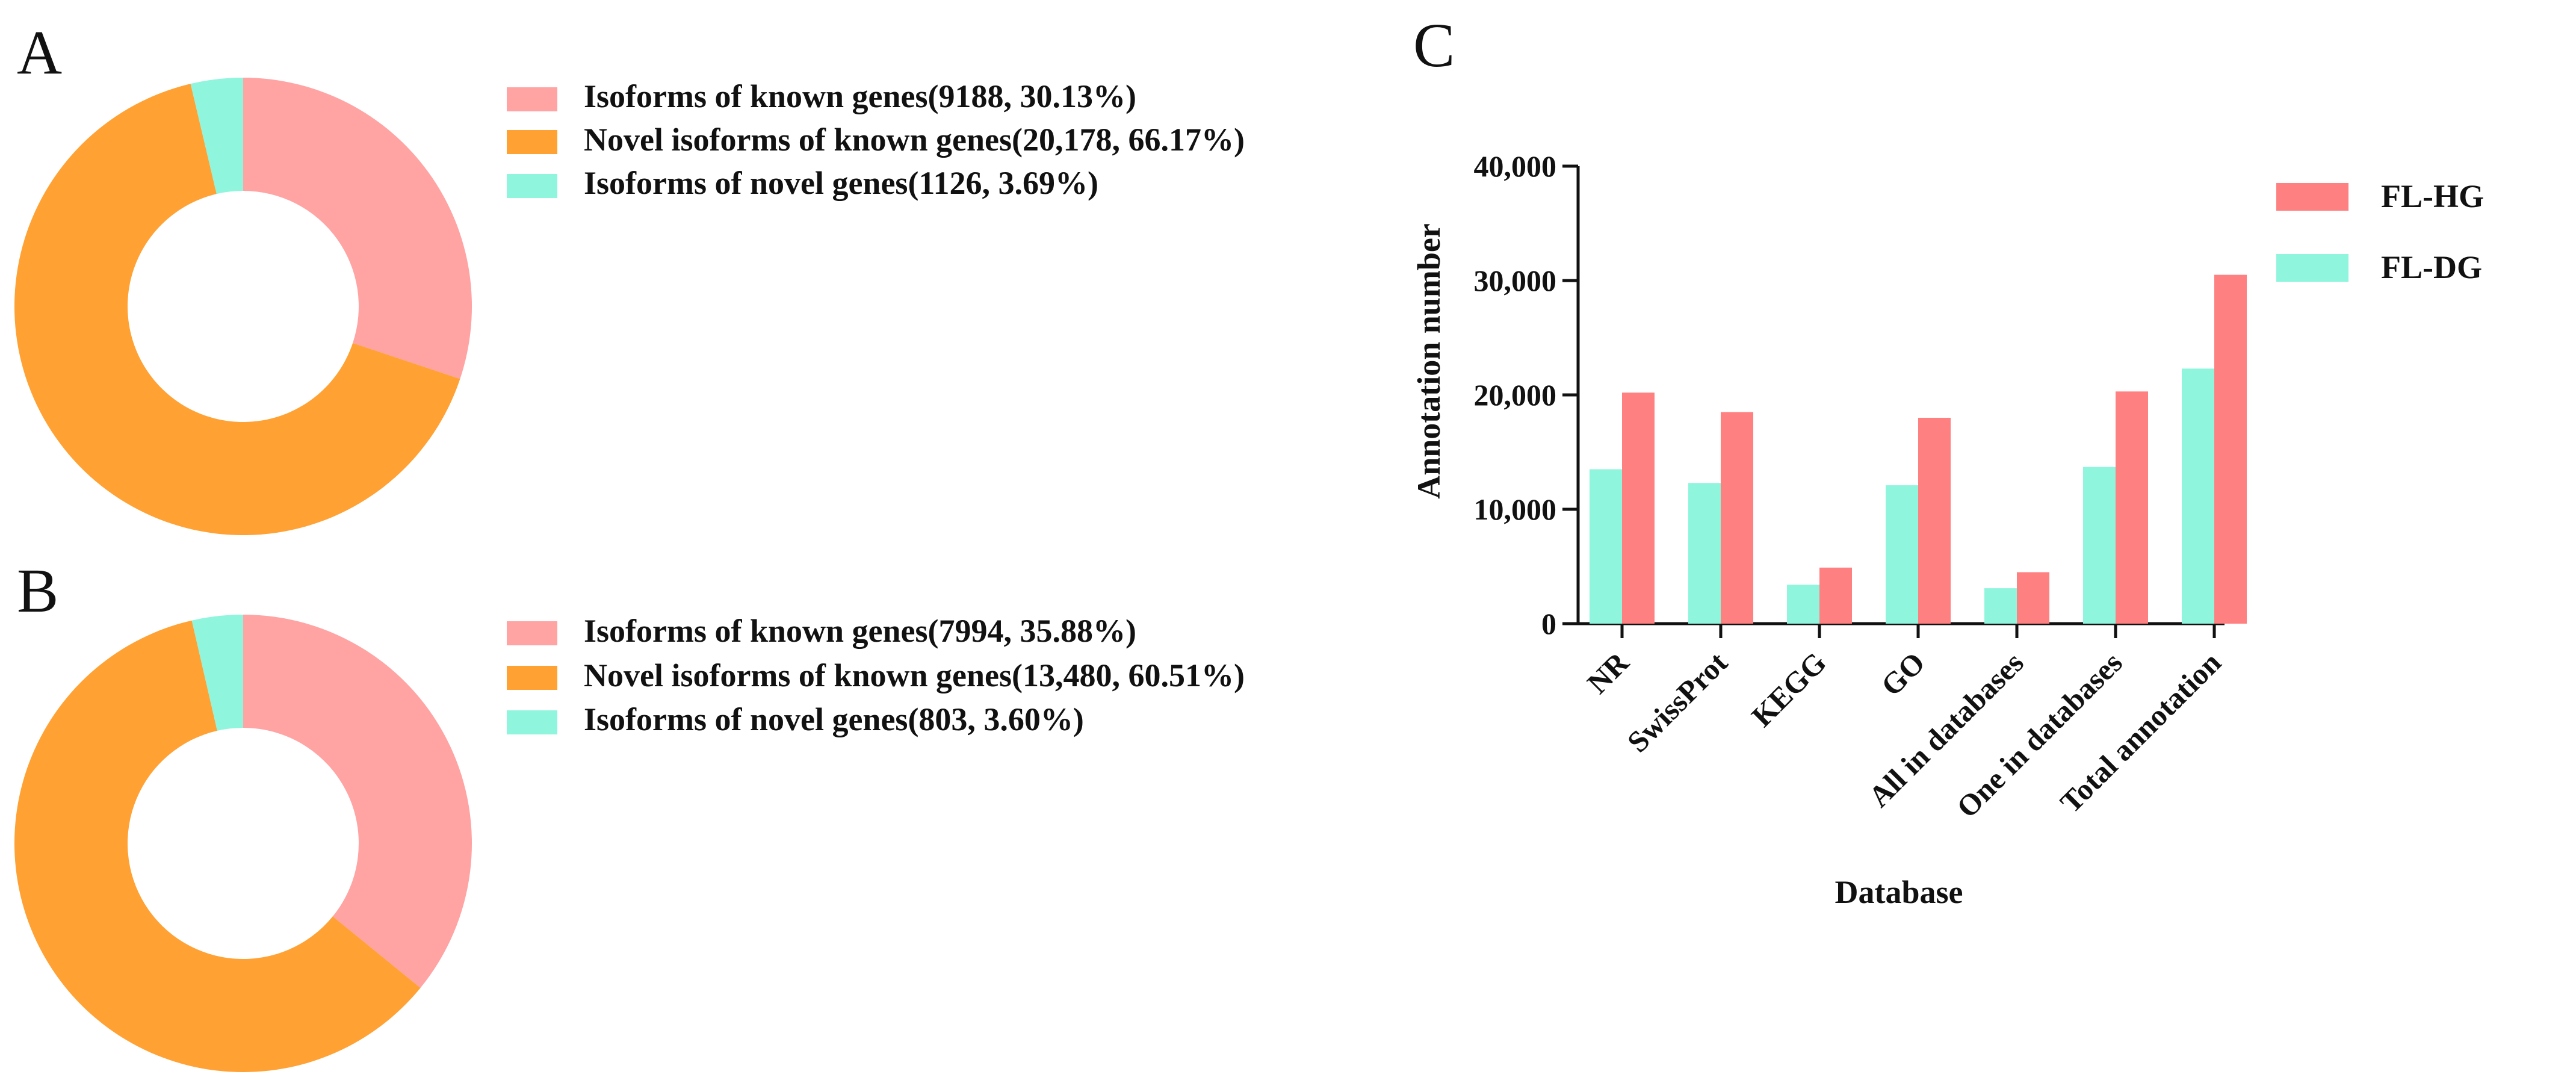 This screenshot has width=2576, height=1092. I want to click on legend-a-swatch-novel-isoforms, so click(532, 142).